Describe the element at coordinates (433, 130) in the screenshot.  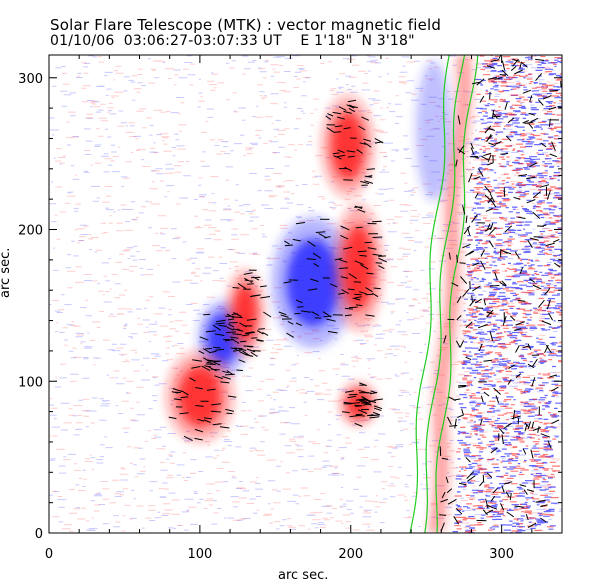
I see `limb-glow` at that location.